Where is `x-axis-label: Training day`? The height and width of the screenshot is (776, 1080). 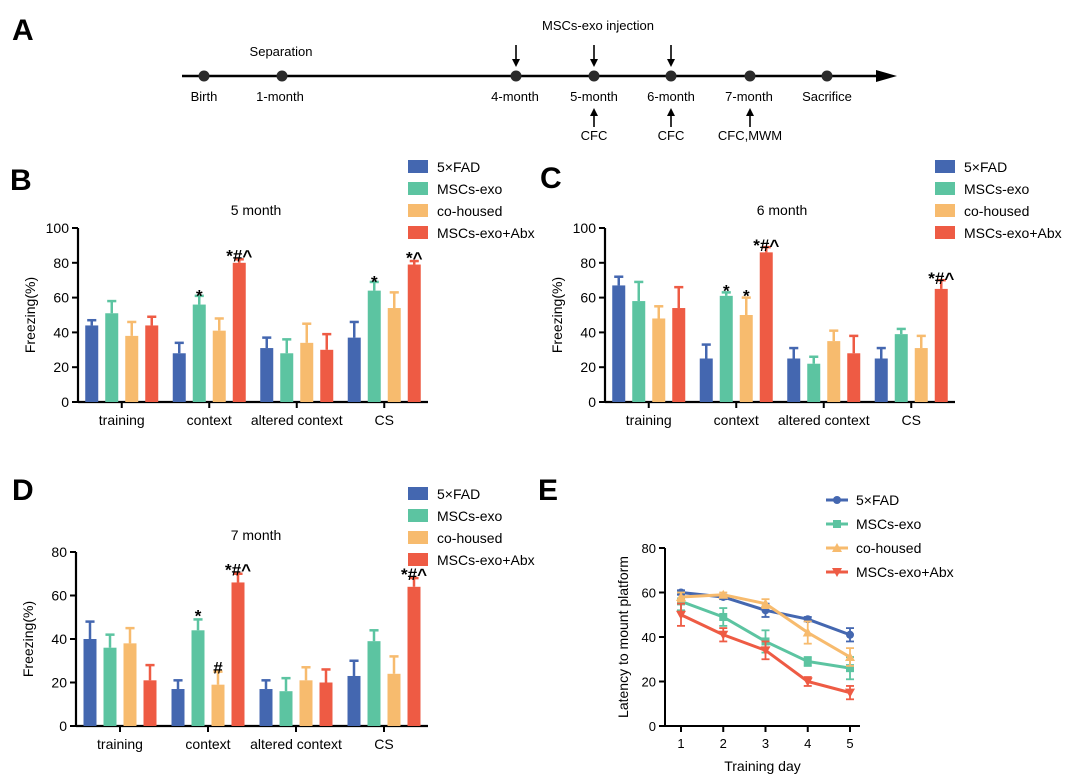
x-axis-label: Training day is located at coordinates (762, 766).